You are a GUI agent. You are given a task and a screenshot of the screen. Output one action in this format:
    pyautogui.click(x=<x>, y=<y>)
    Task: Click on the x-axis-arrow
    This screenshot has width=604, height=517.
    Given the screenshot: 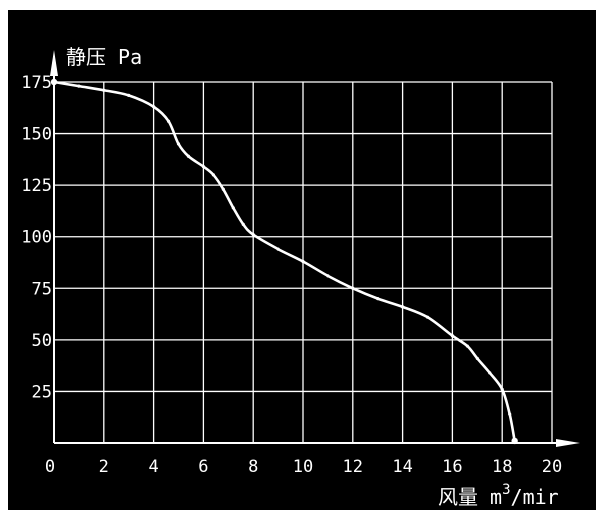 What is the action you would take?
    pyautogui.click(x=568, y=443)
    